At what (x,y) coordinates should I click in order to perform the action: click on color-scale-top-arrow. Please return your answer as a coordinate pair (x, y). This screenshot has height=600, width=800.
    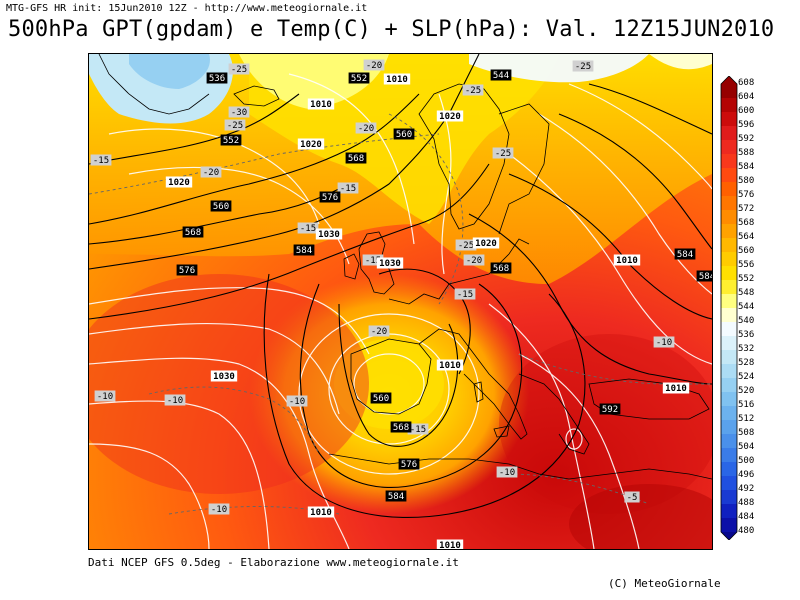
    Looking at the image, I should click on (729, 80).